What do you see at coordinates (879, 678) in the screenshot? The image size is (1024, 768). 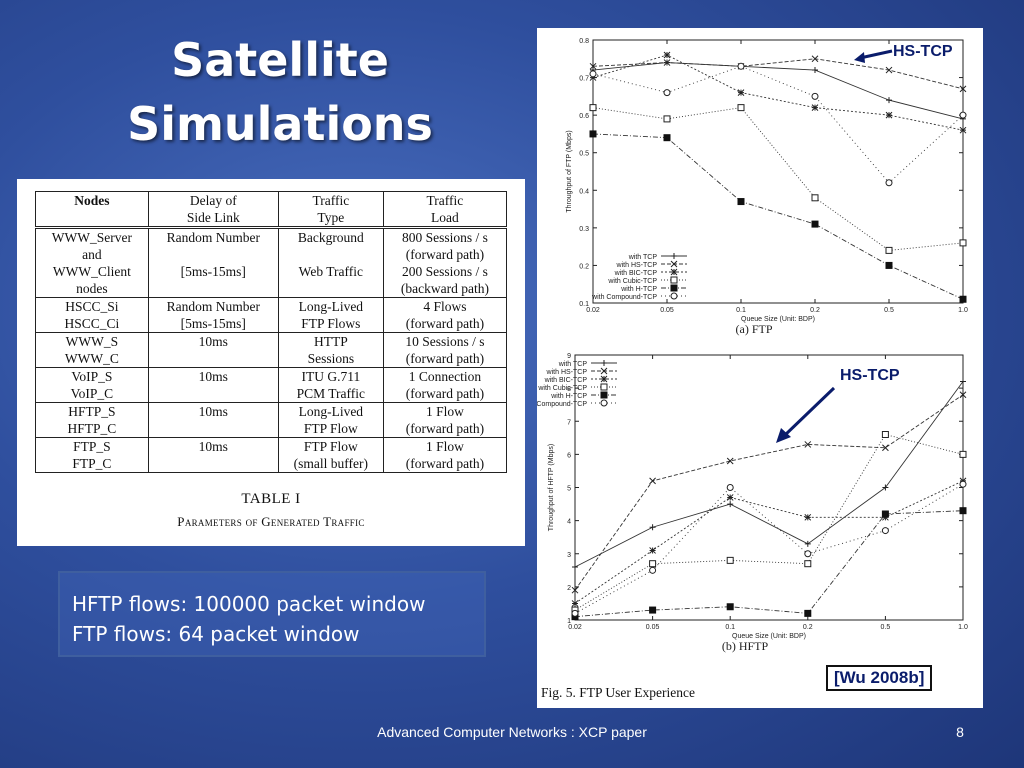 I see `reference-label: [Wu 2008b]` at bounding box center [879, 678].